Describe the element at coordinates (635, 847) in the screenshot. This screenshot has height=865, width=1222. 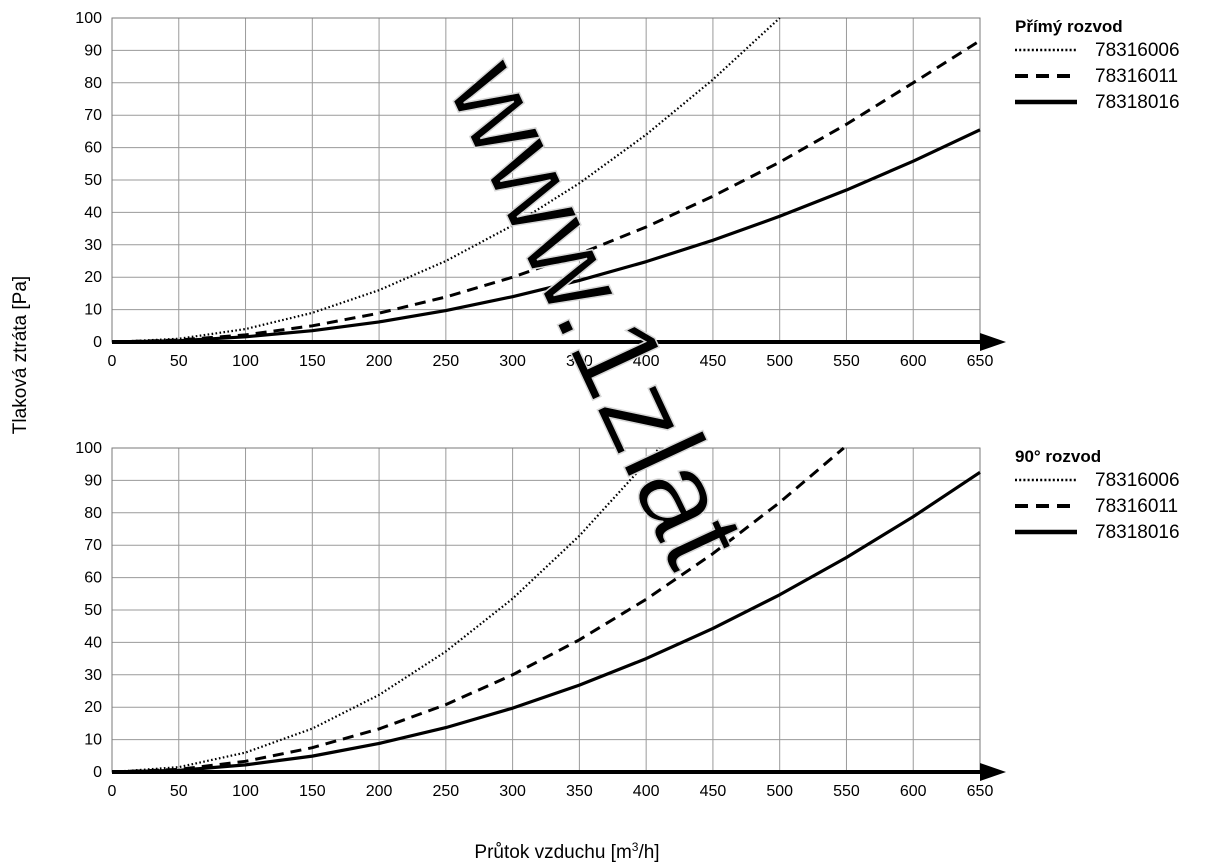
I see `x-axis-label-sup: 3` at that location.